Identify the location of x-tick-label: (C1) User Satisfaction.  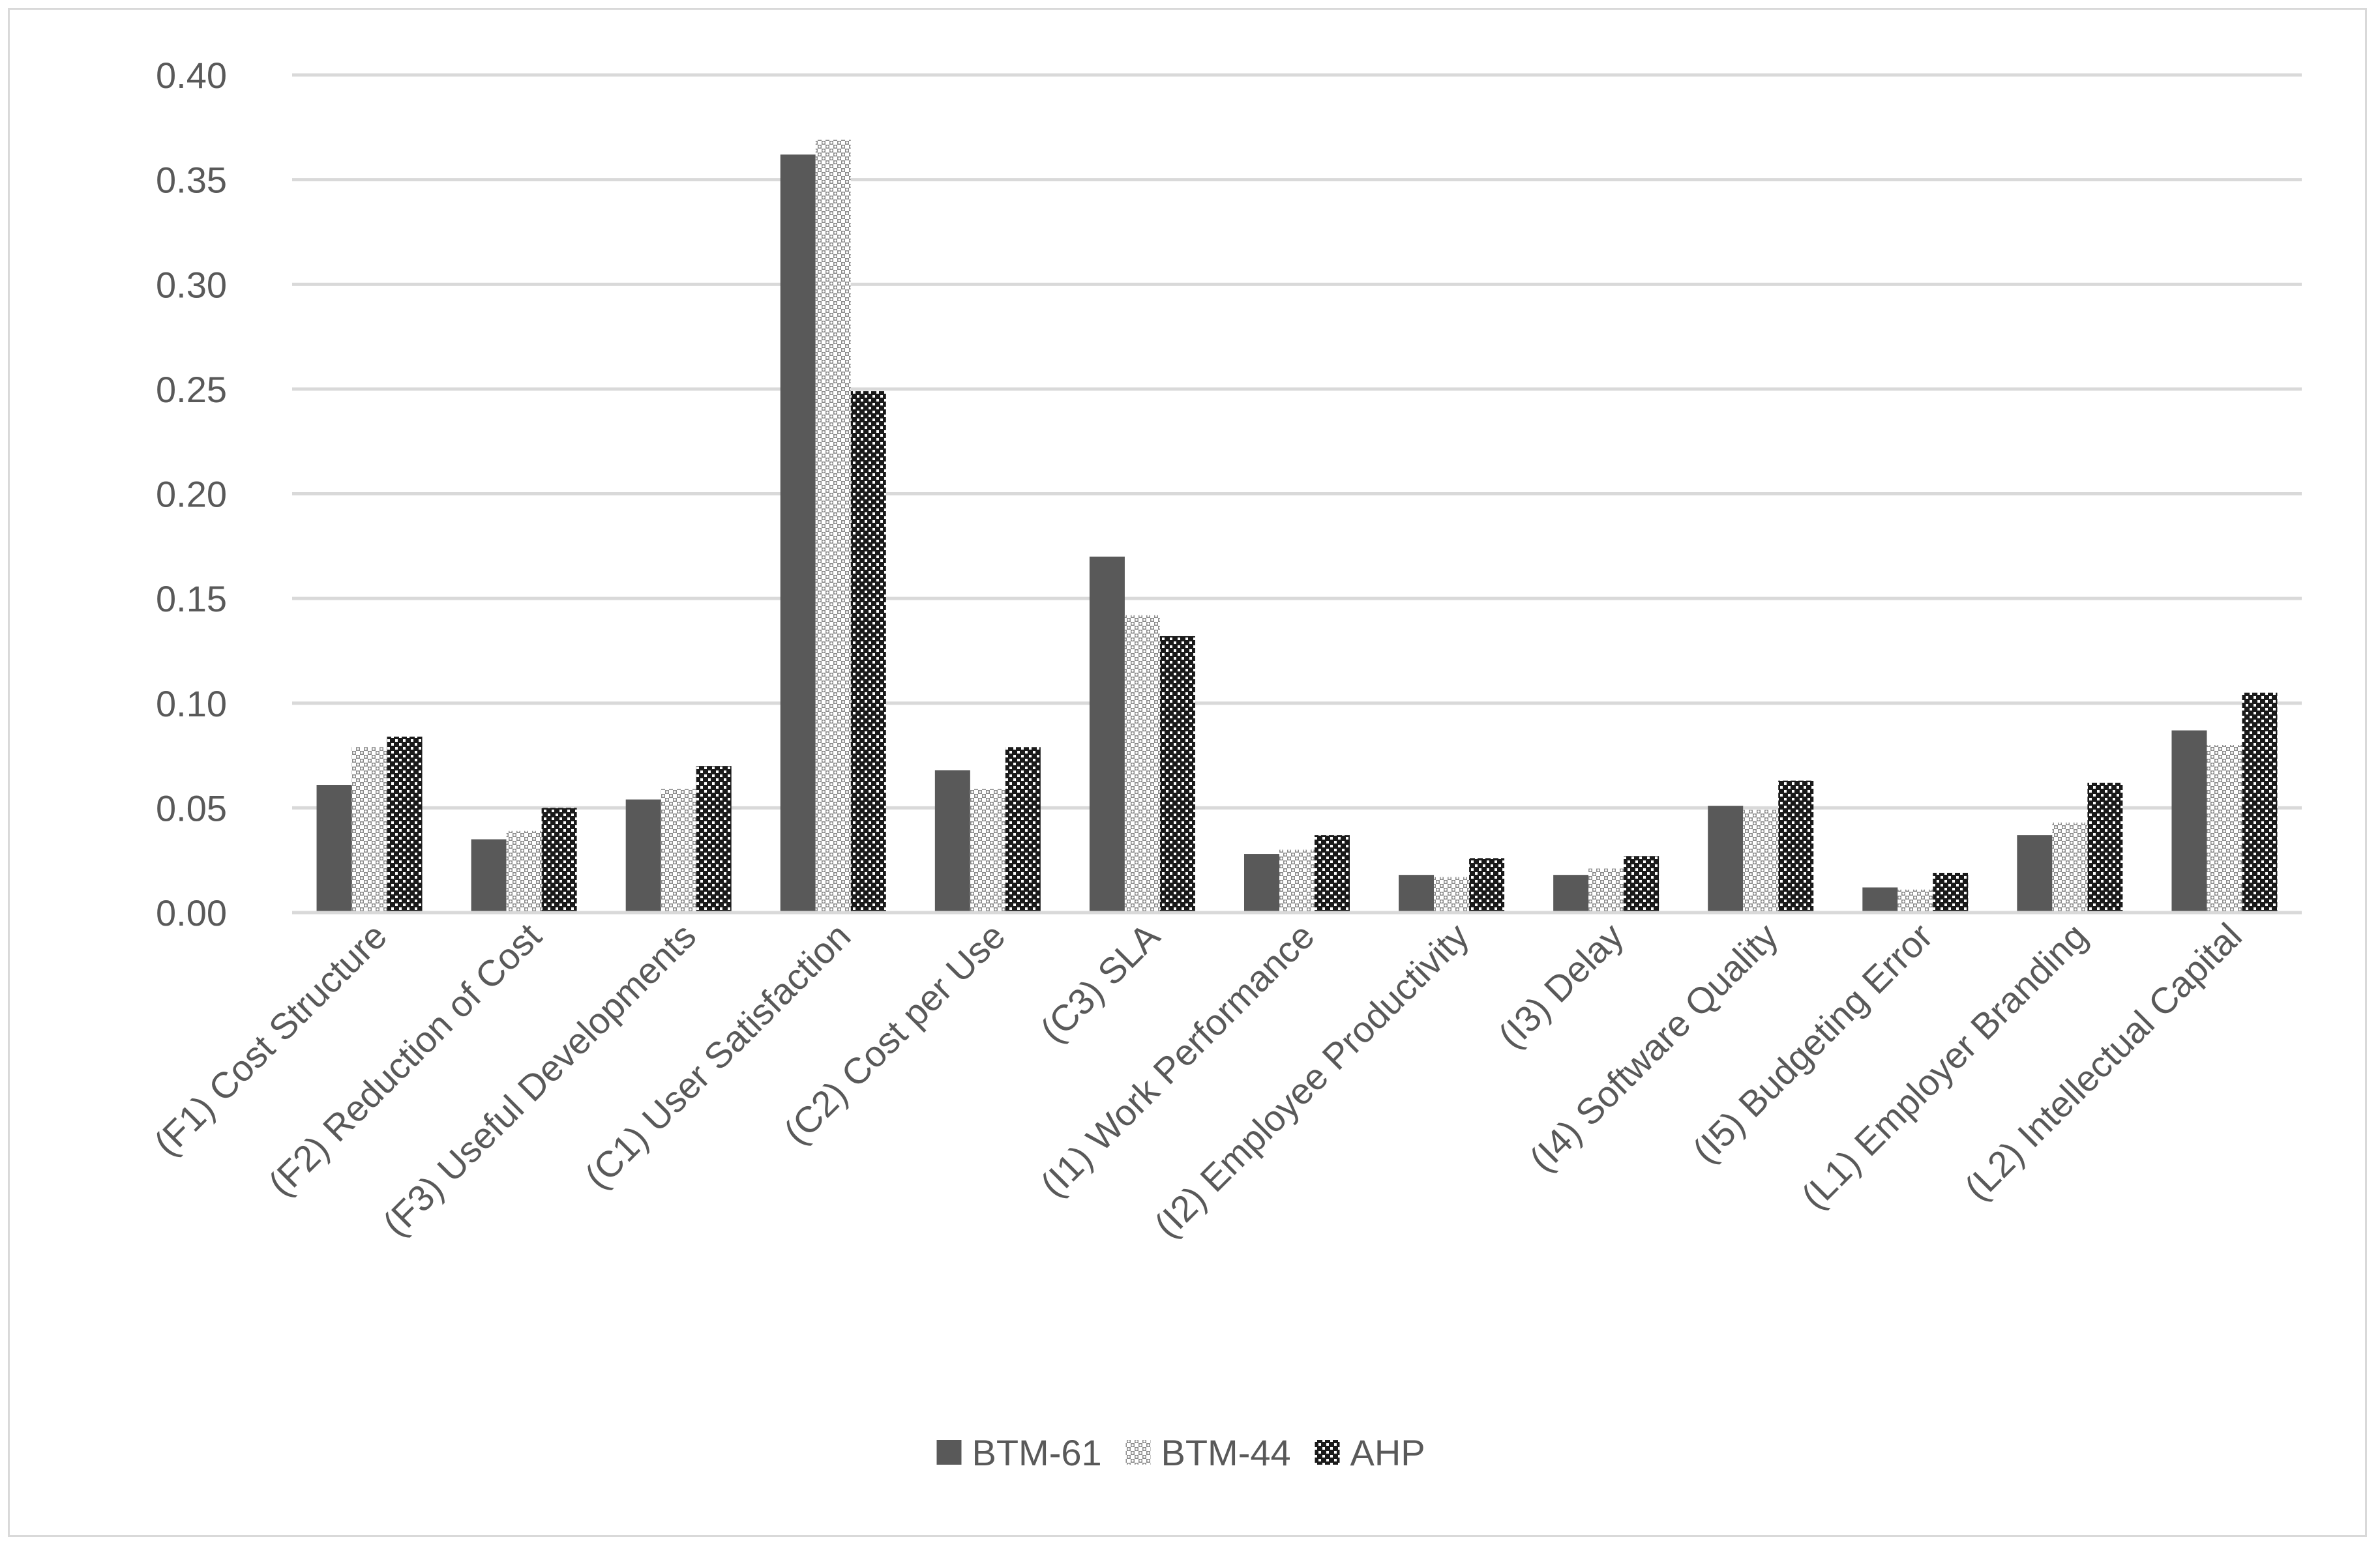
(717, 1056).